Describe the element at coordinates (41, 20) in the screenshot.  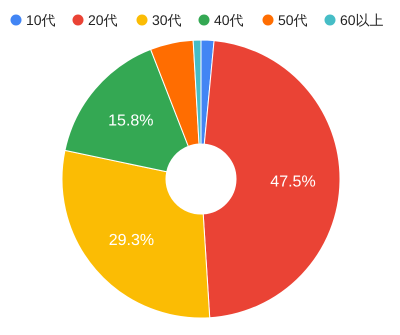
I see `legend-label: 10代` at that location.